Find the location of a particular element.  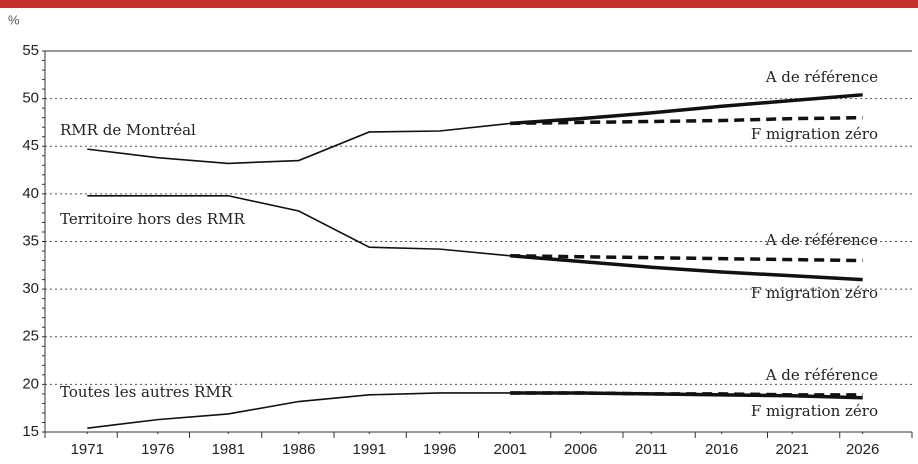

y-tick-label: 20 is located at coordinates (30, 383).